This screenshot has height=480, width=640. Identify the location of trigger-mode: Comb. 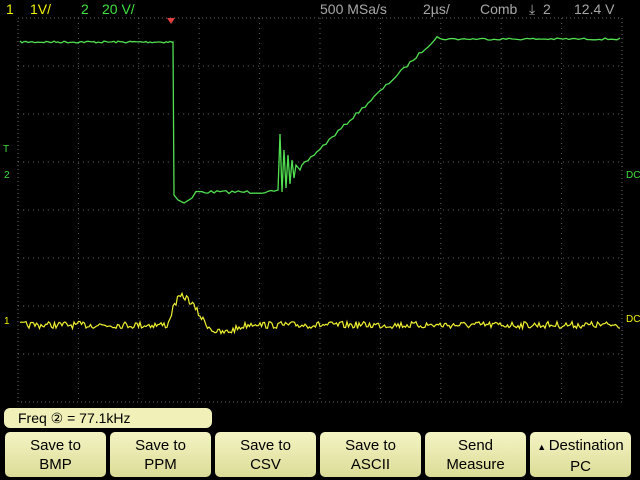
(499, 9).